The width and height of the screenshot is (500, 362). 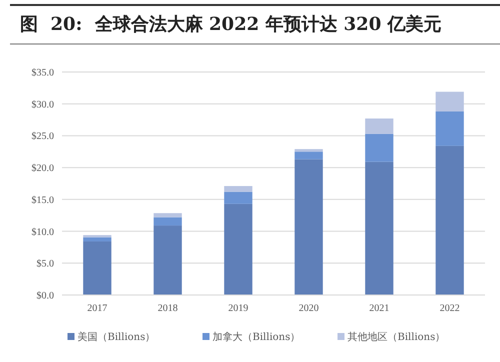 I want to click on x-tick-label: 2020, so click(x=308, y=308).